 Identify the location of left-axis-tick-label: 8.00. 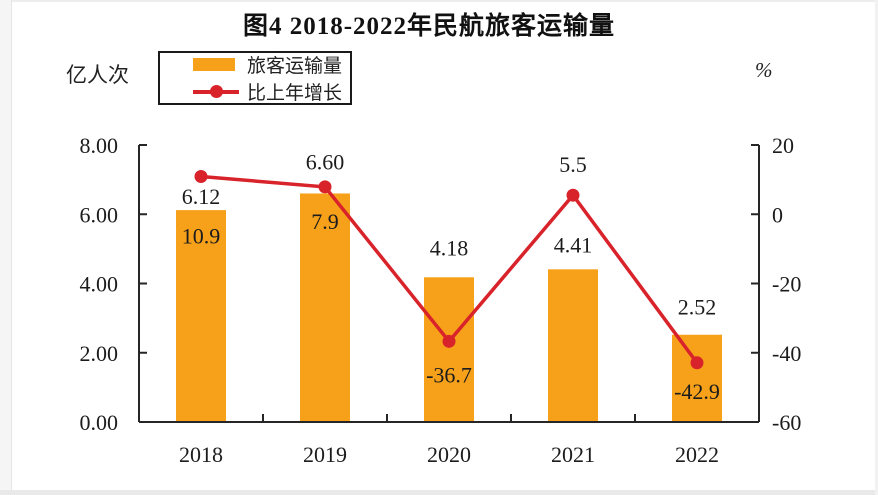
(99, 145).